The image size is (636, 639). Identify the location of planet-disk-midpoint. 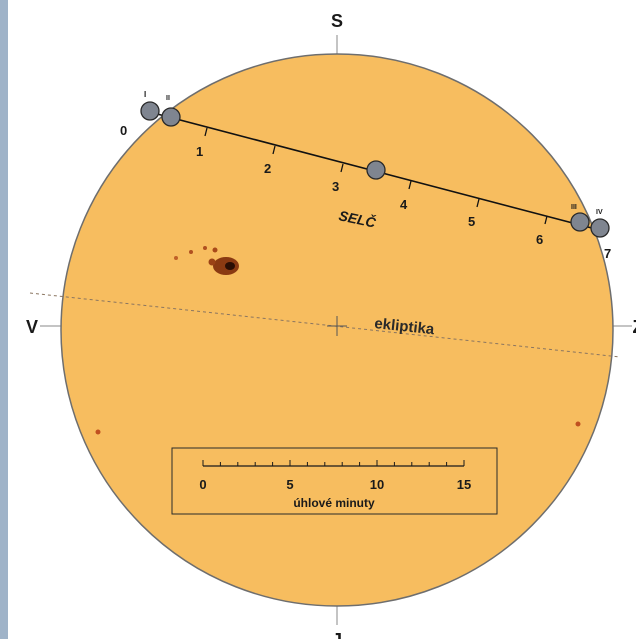
(376, 170).